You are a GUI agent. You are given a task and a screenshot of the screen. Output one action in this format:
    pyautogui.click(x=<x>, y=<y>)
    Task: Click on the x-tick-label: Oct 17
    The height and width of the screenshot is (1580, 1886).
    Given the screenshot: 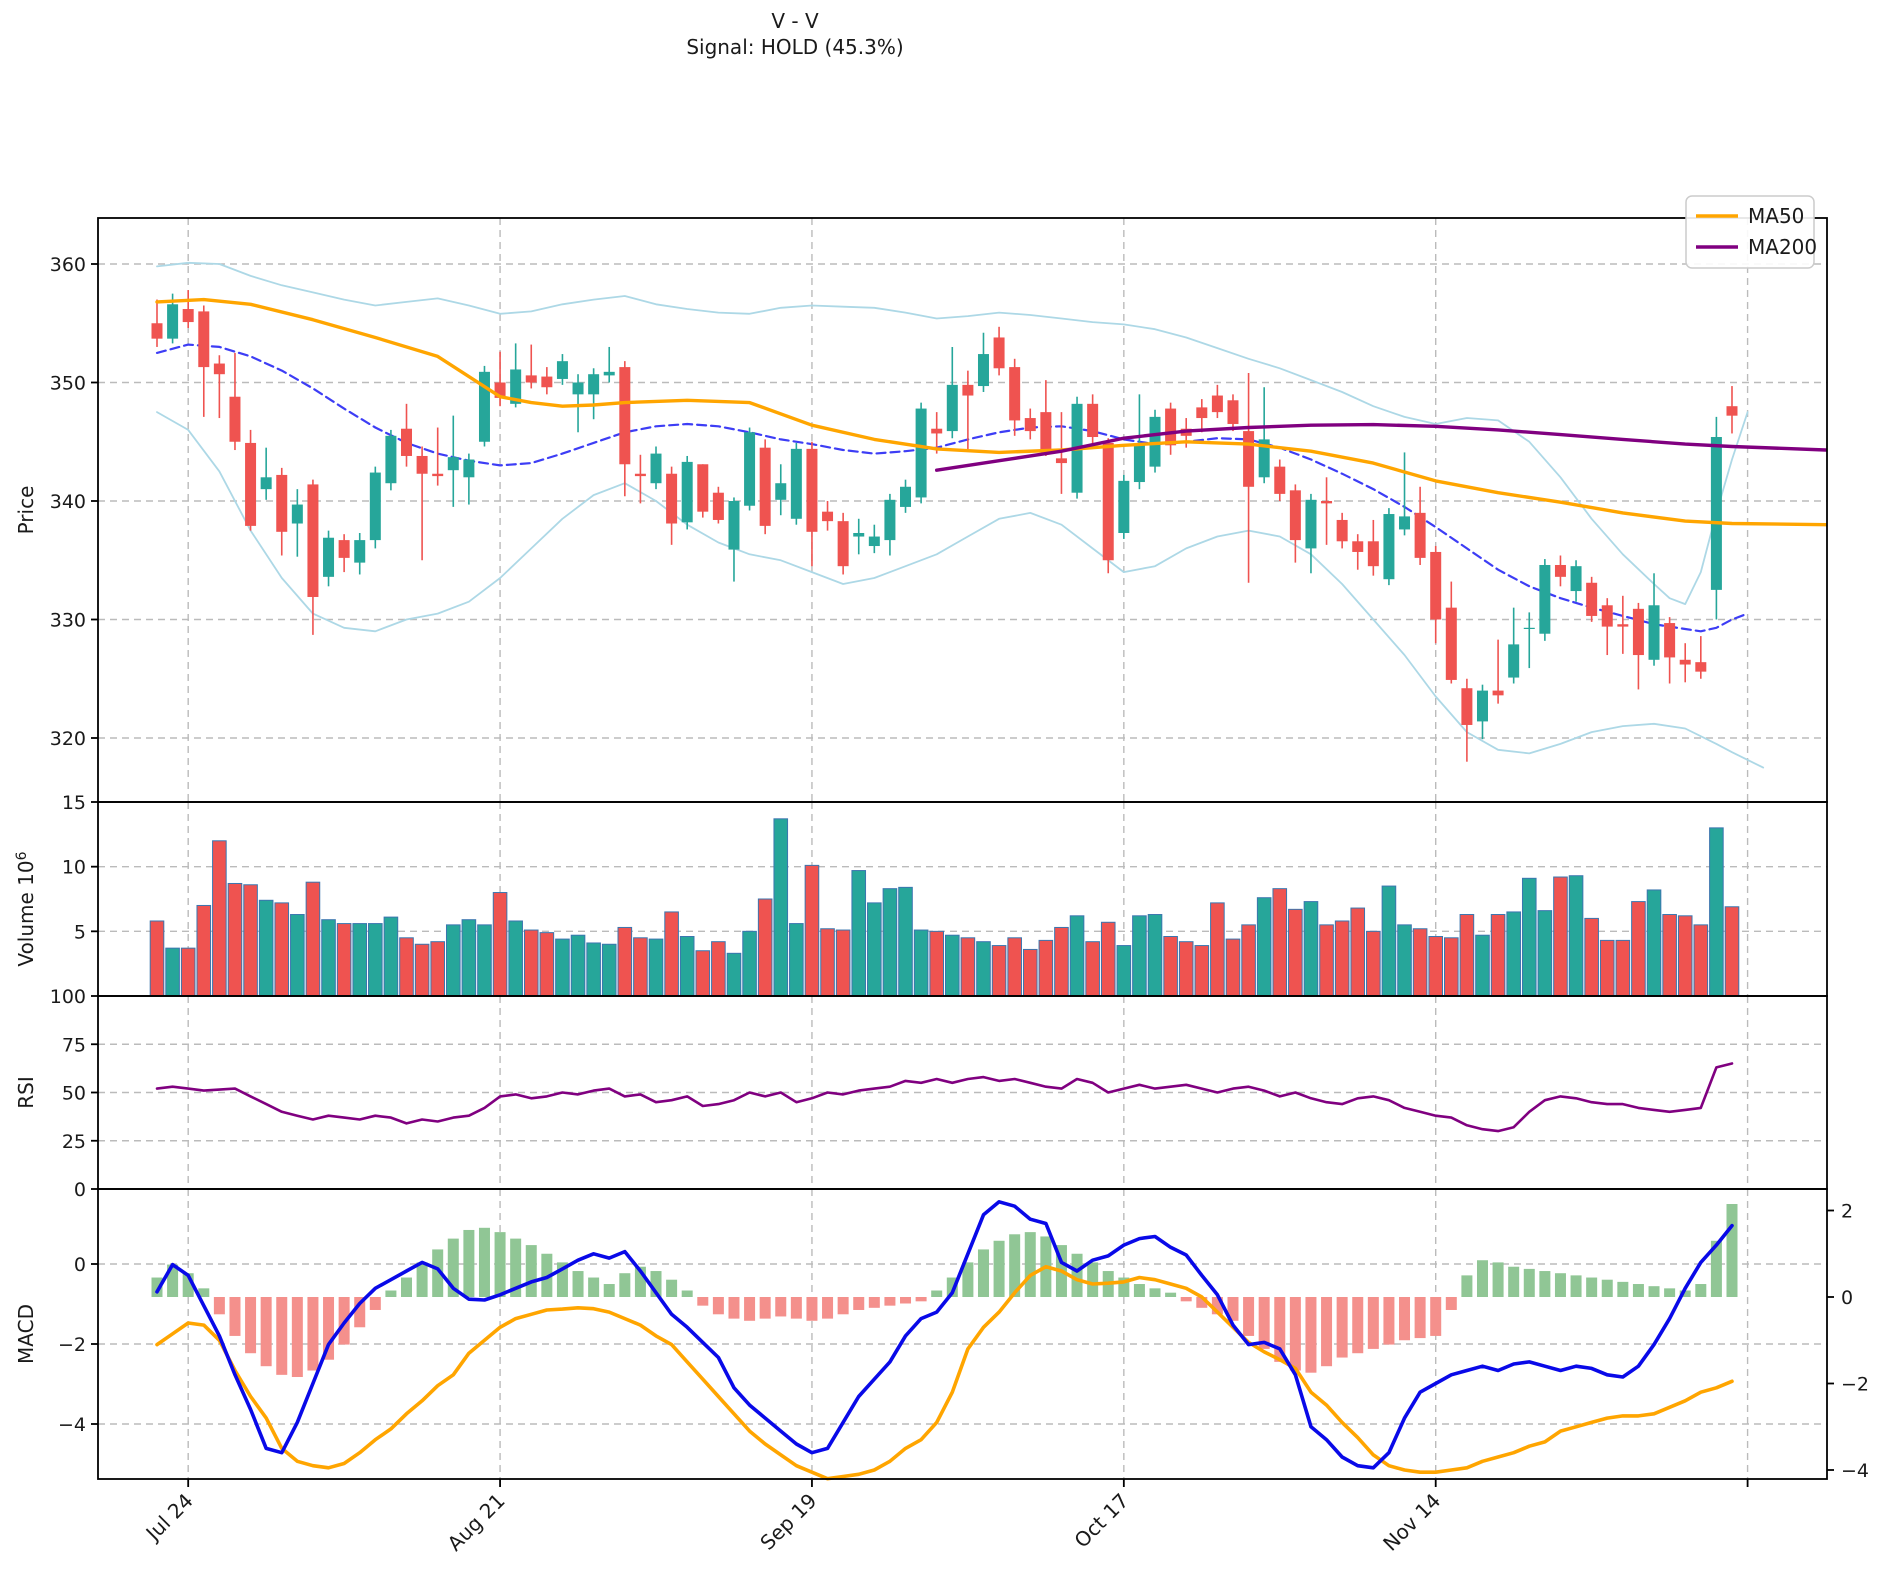 What is the action you would take?
    pyautogui.click(x=1101, y=1521)
    